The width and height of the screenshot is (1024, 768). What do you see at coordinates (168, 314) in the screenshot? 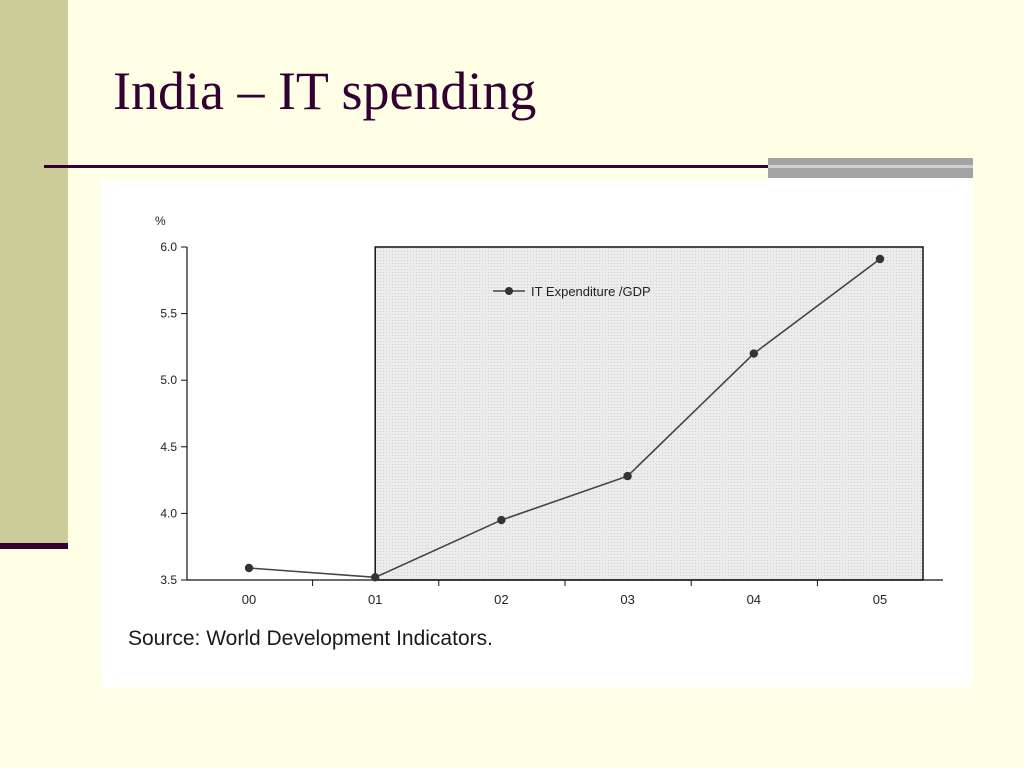
I see `y-tick-label: 5.5` at bounding box center [168, 314].